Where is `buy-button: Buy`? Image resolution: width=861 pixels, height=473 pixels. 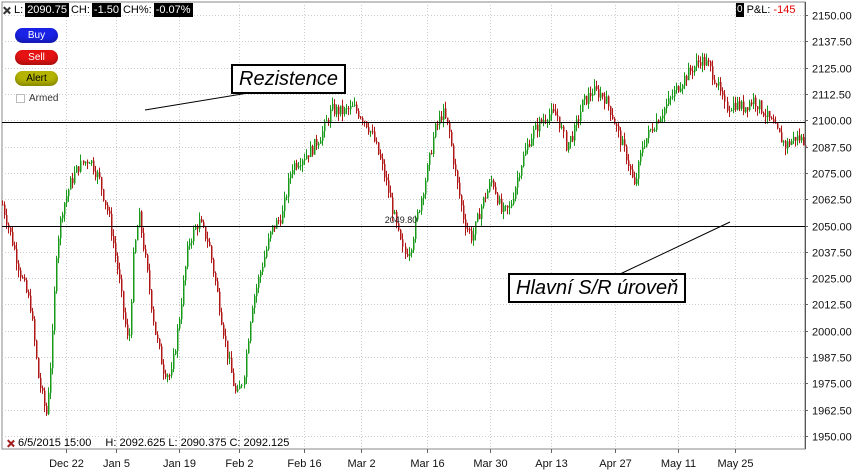 buy-button: Buy is located at coordinates (36, 35).